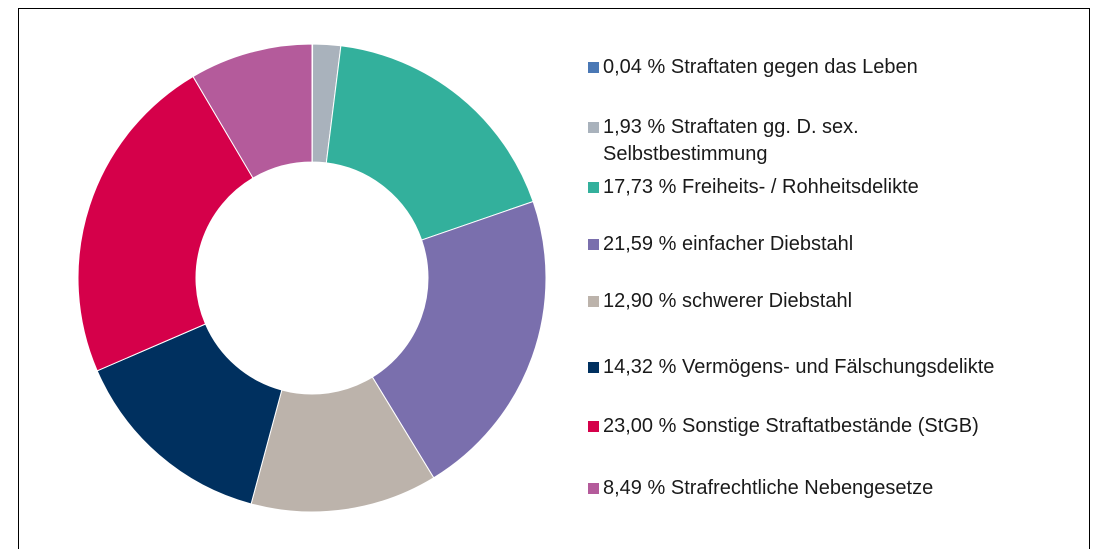 The width and height of the screenshot is (1097, 549). I want to click on legend-text: 14,32 % Vermögens- und Fälschungsdelikte, so click(798, 367).